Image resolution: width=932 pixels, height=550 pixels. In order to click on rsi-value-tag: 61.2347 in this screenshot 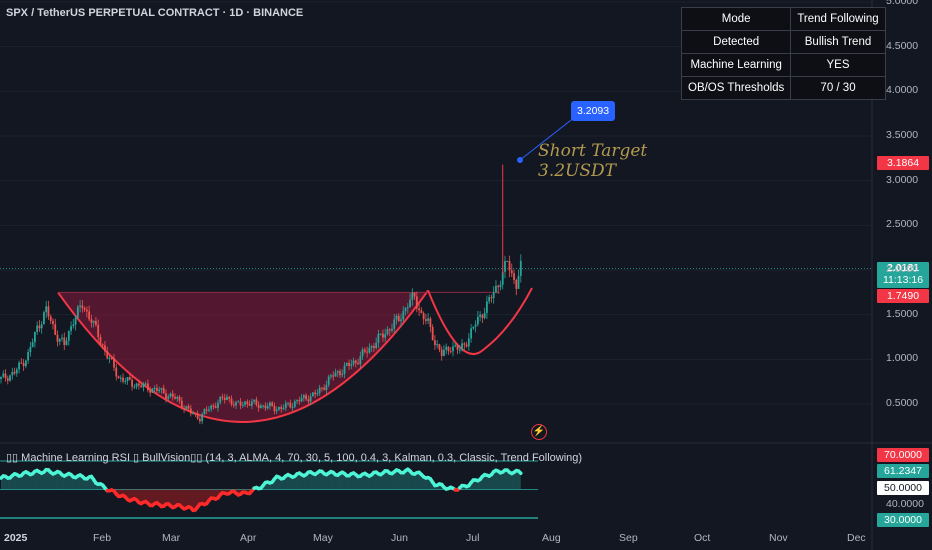, I will do `click(903, 471)`.